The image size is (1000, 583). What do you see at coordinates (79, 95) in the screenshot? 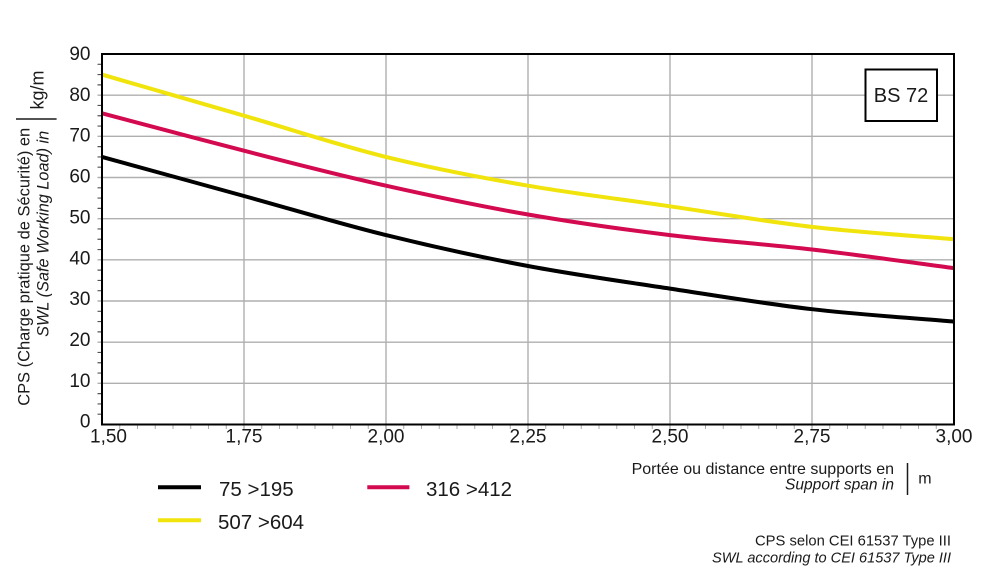
I see `svg-text: 80` at bounding box center [79, 95].